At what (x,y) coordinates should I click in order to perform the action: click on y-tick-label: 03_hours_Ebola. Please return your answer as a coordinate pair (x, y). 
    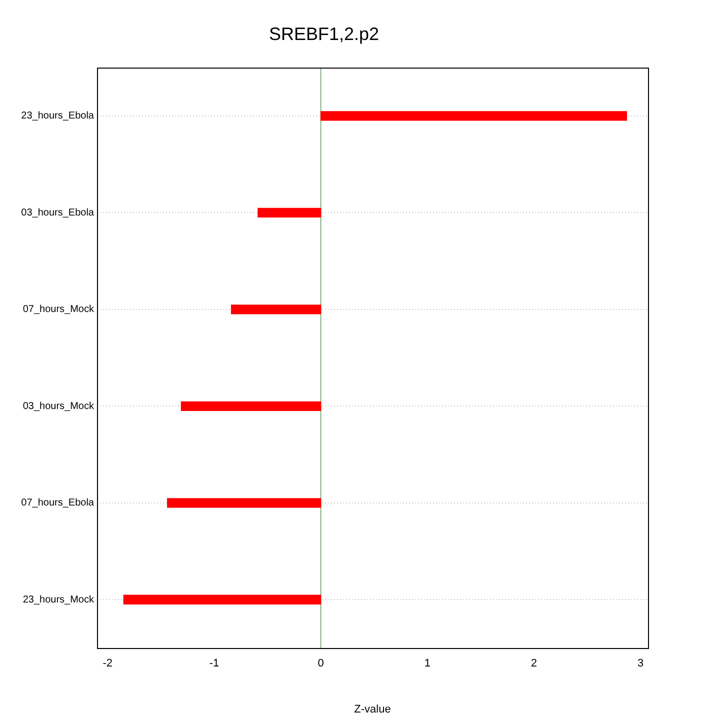
    Looking at the image, I should click on (57, 212).